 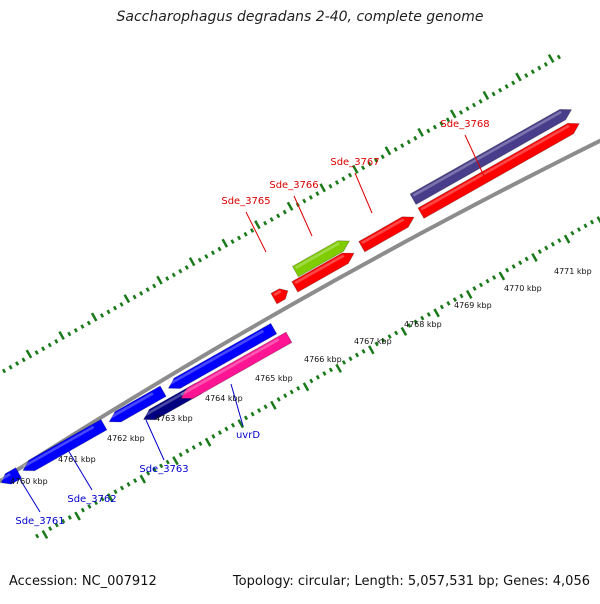 What do you see at coordinates (91, 499) in the screenshot?
I see `gene-label-sde-3762: Sde_3762` at bounding box center [91, 499].